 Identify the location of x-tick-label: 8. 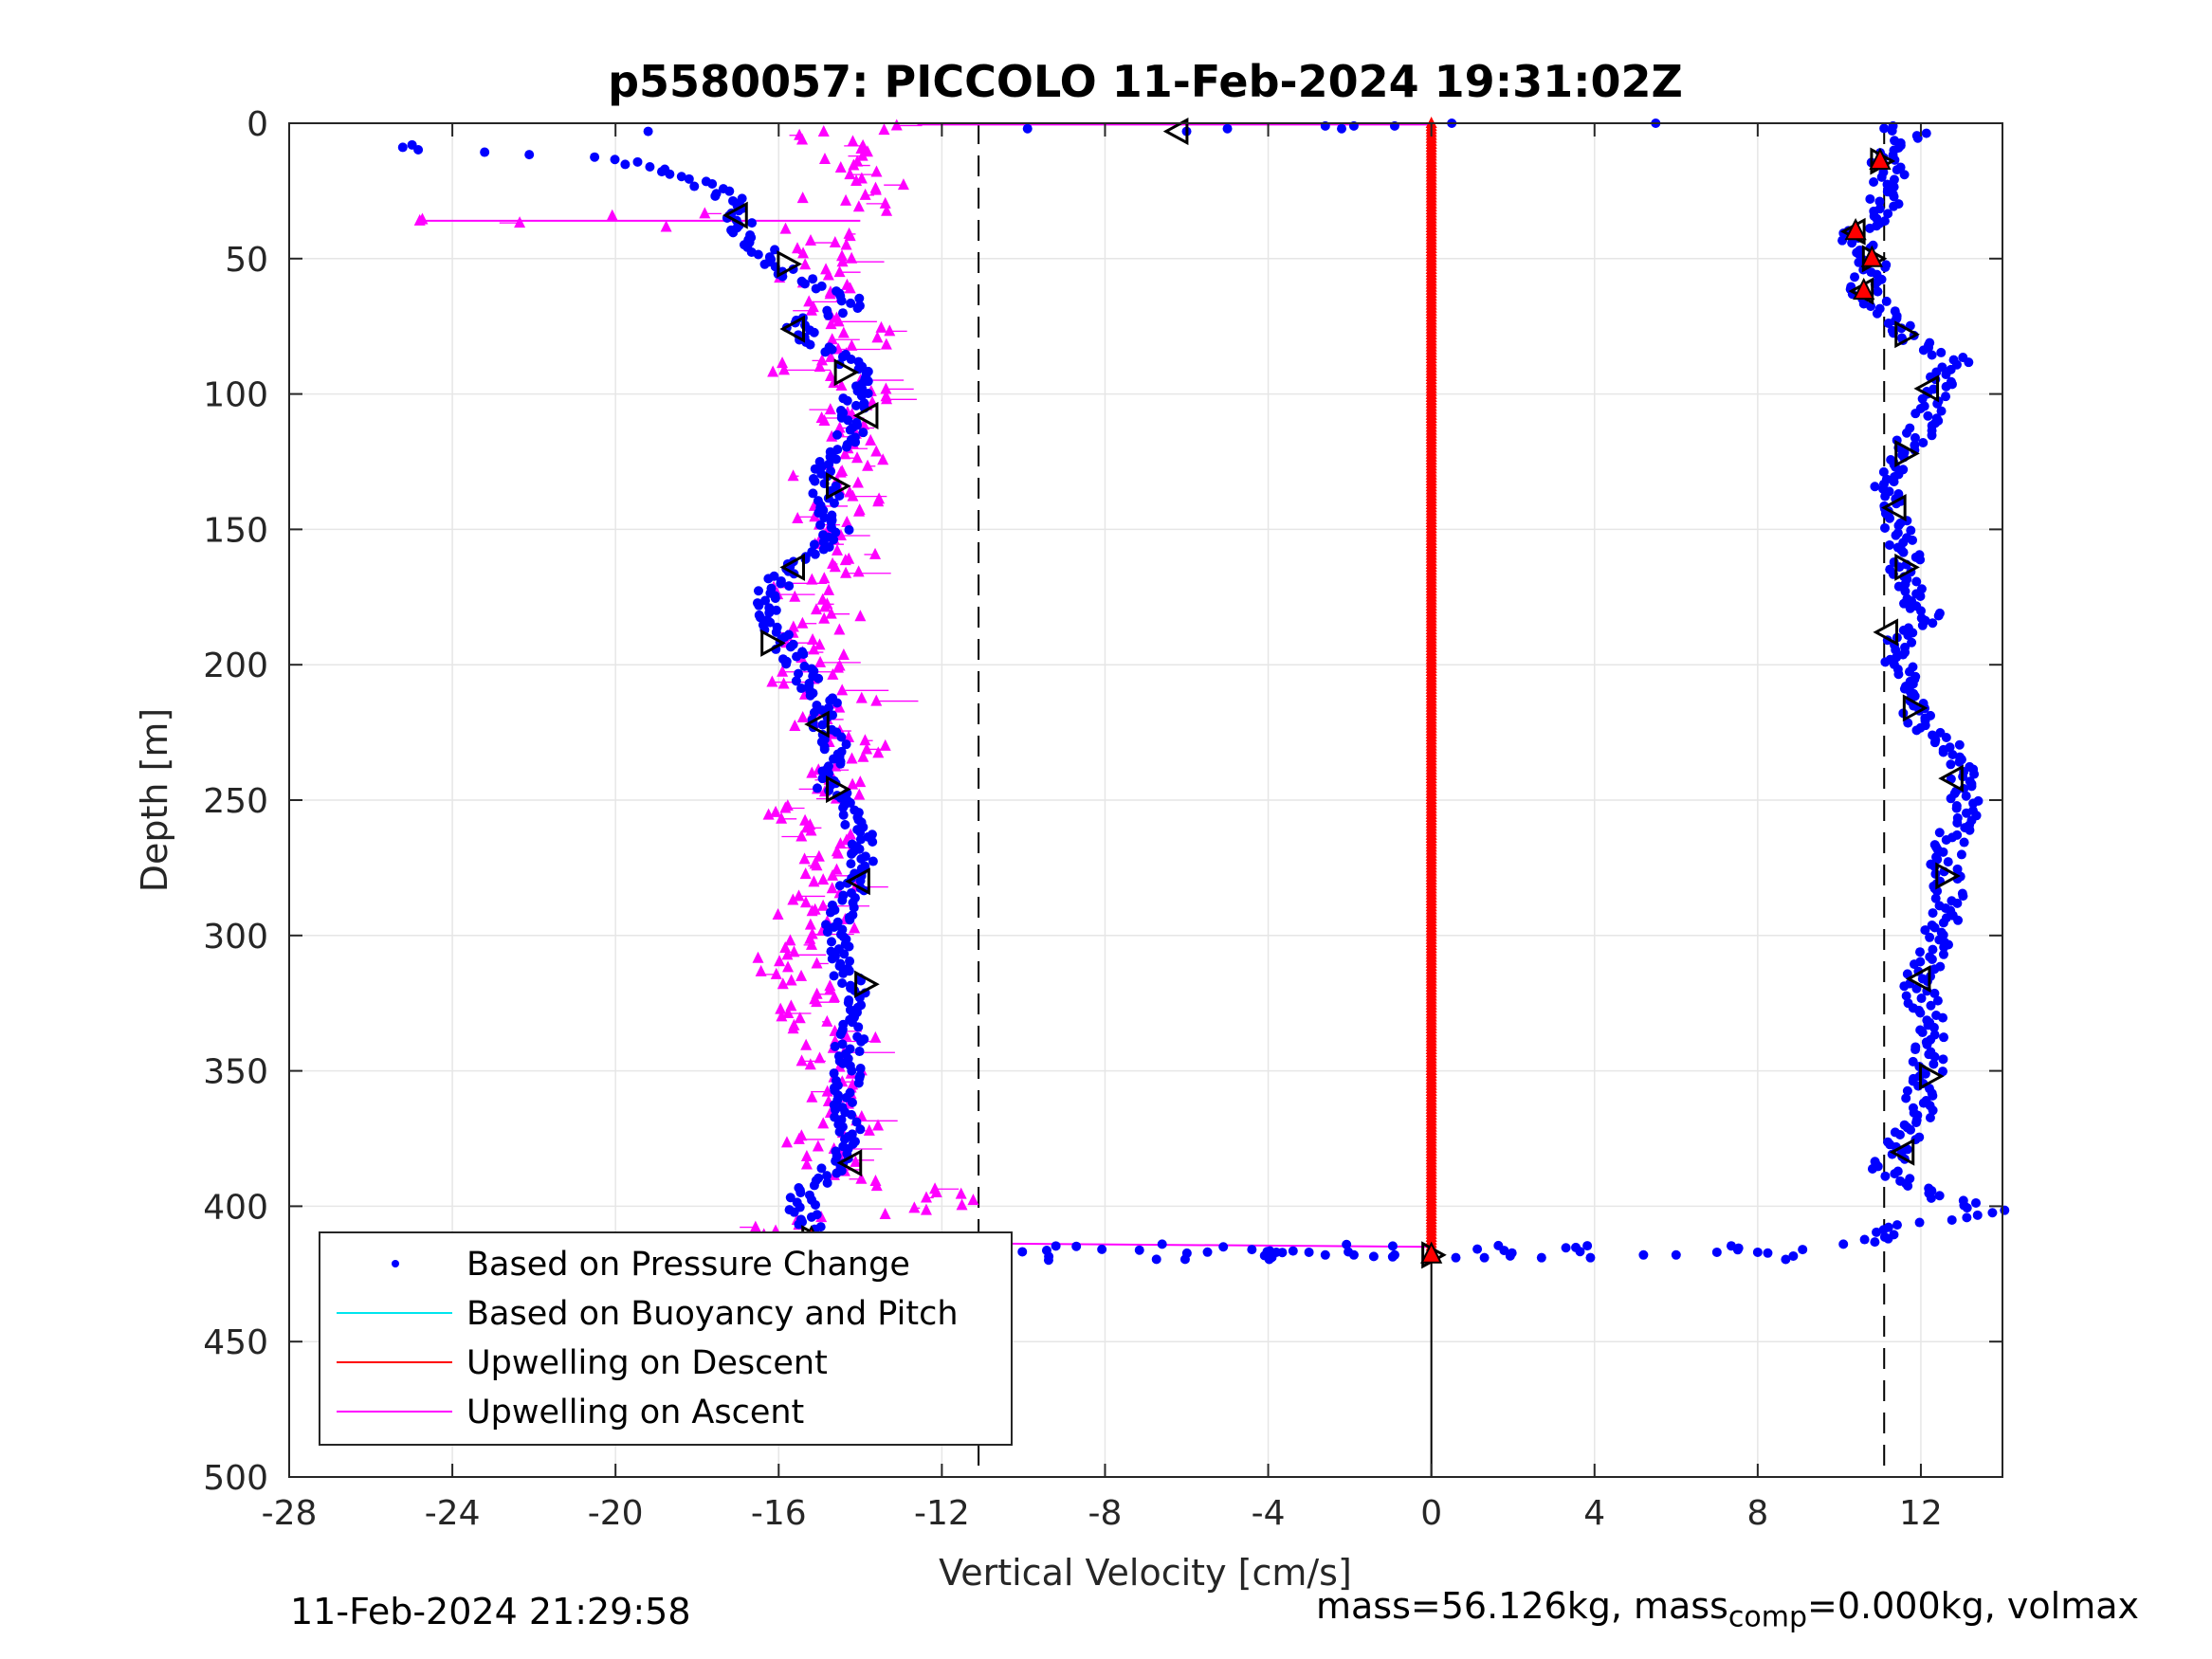
(1757, 1513).